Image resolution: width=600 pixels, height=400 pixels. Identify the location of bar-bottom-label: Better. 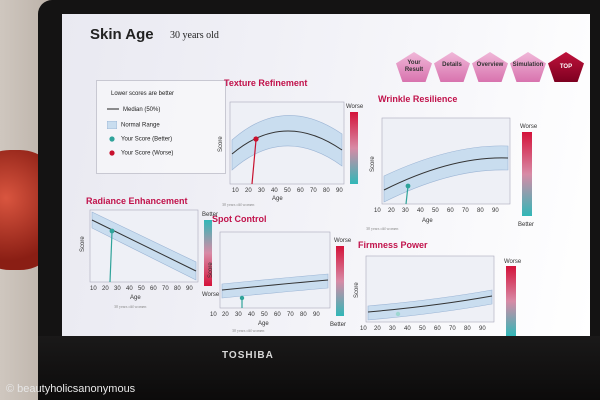
(338, 325).